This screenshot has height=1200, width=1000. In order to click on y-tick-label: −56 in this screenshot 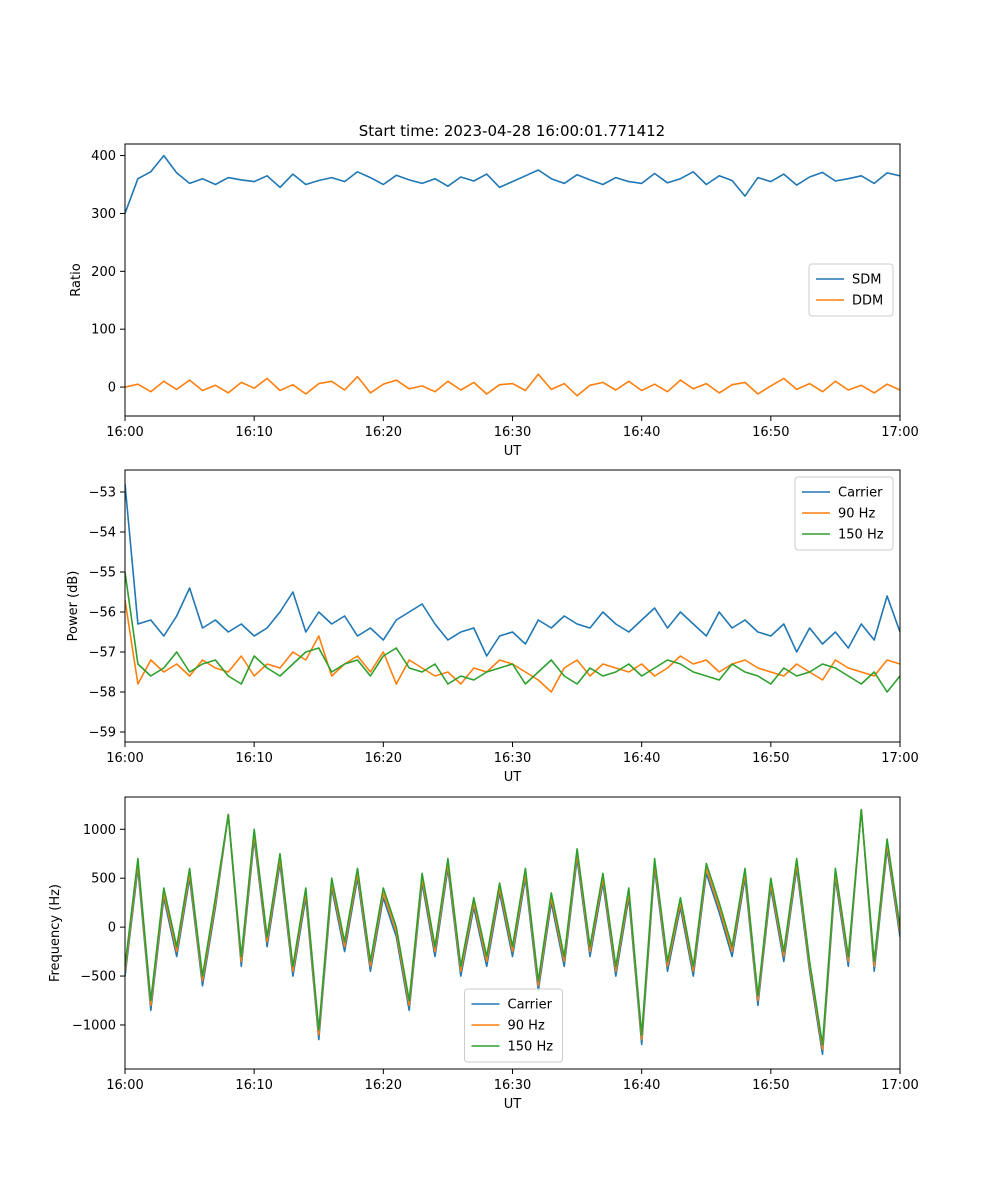, I will do `click(102, 613)`.